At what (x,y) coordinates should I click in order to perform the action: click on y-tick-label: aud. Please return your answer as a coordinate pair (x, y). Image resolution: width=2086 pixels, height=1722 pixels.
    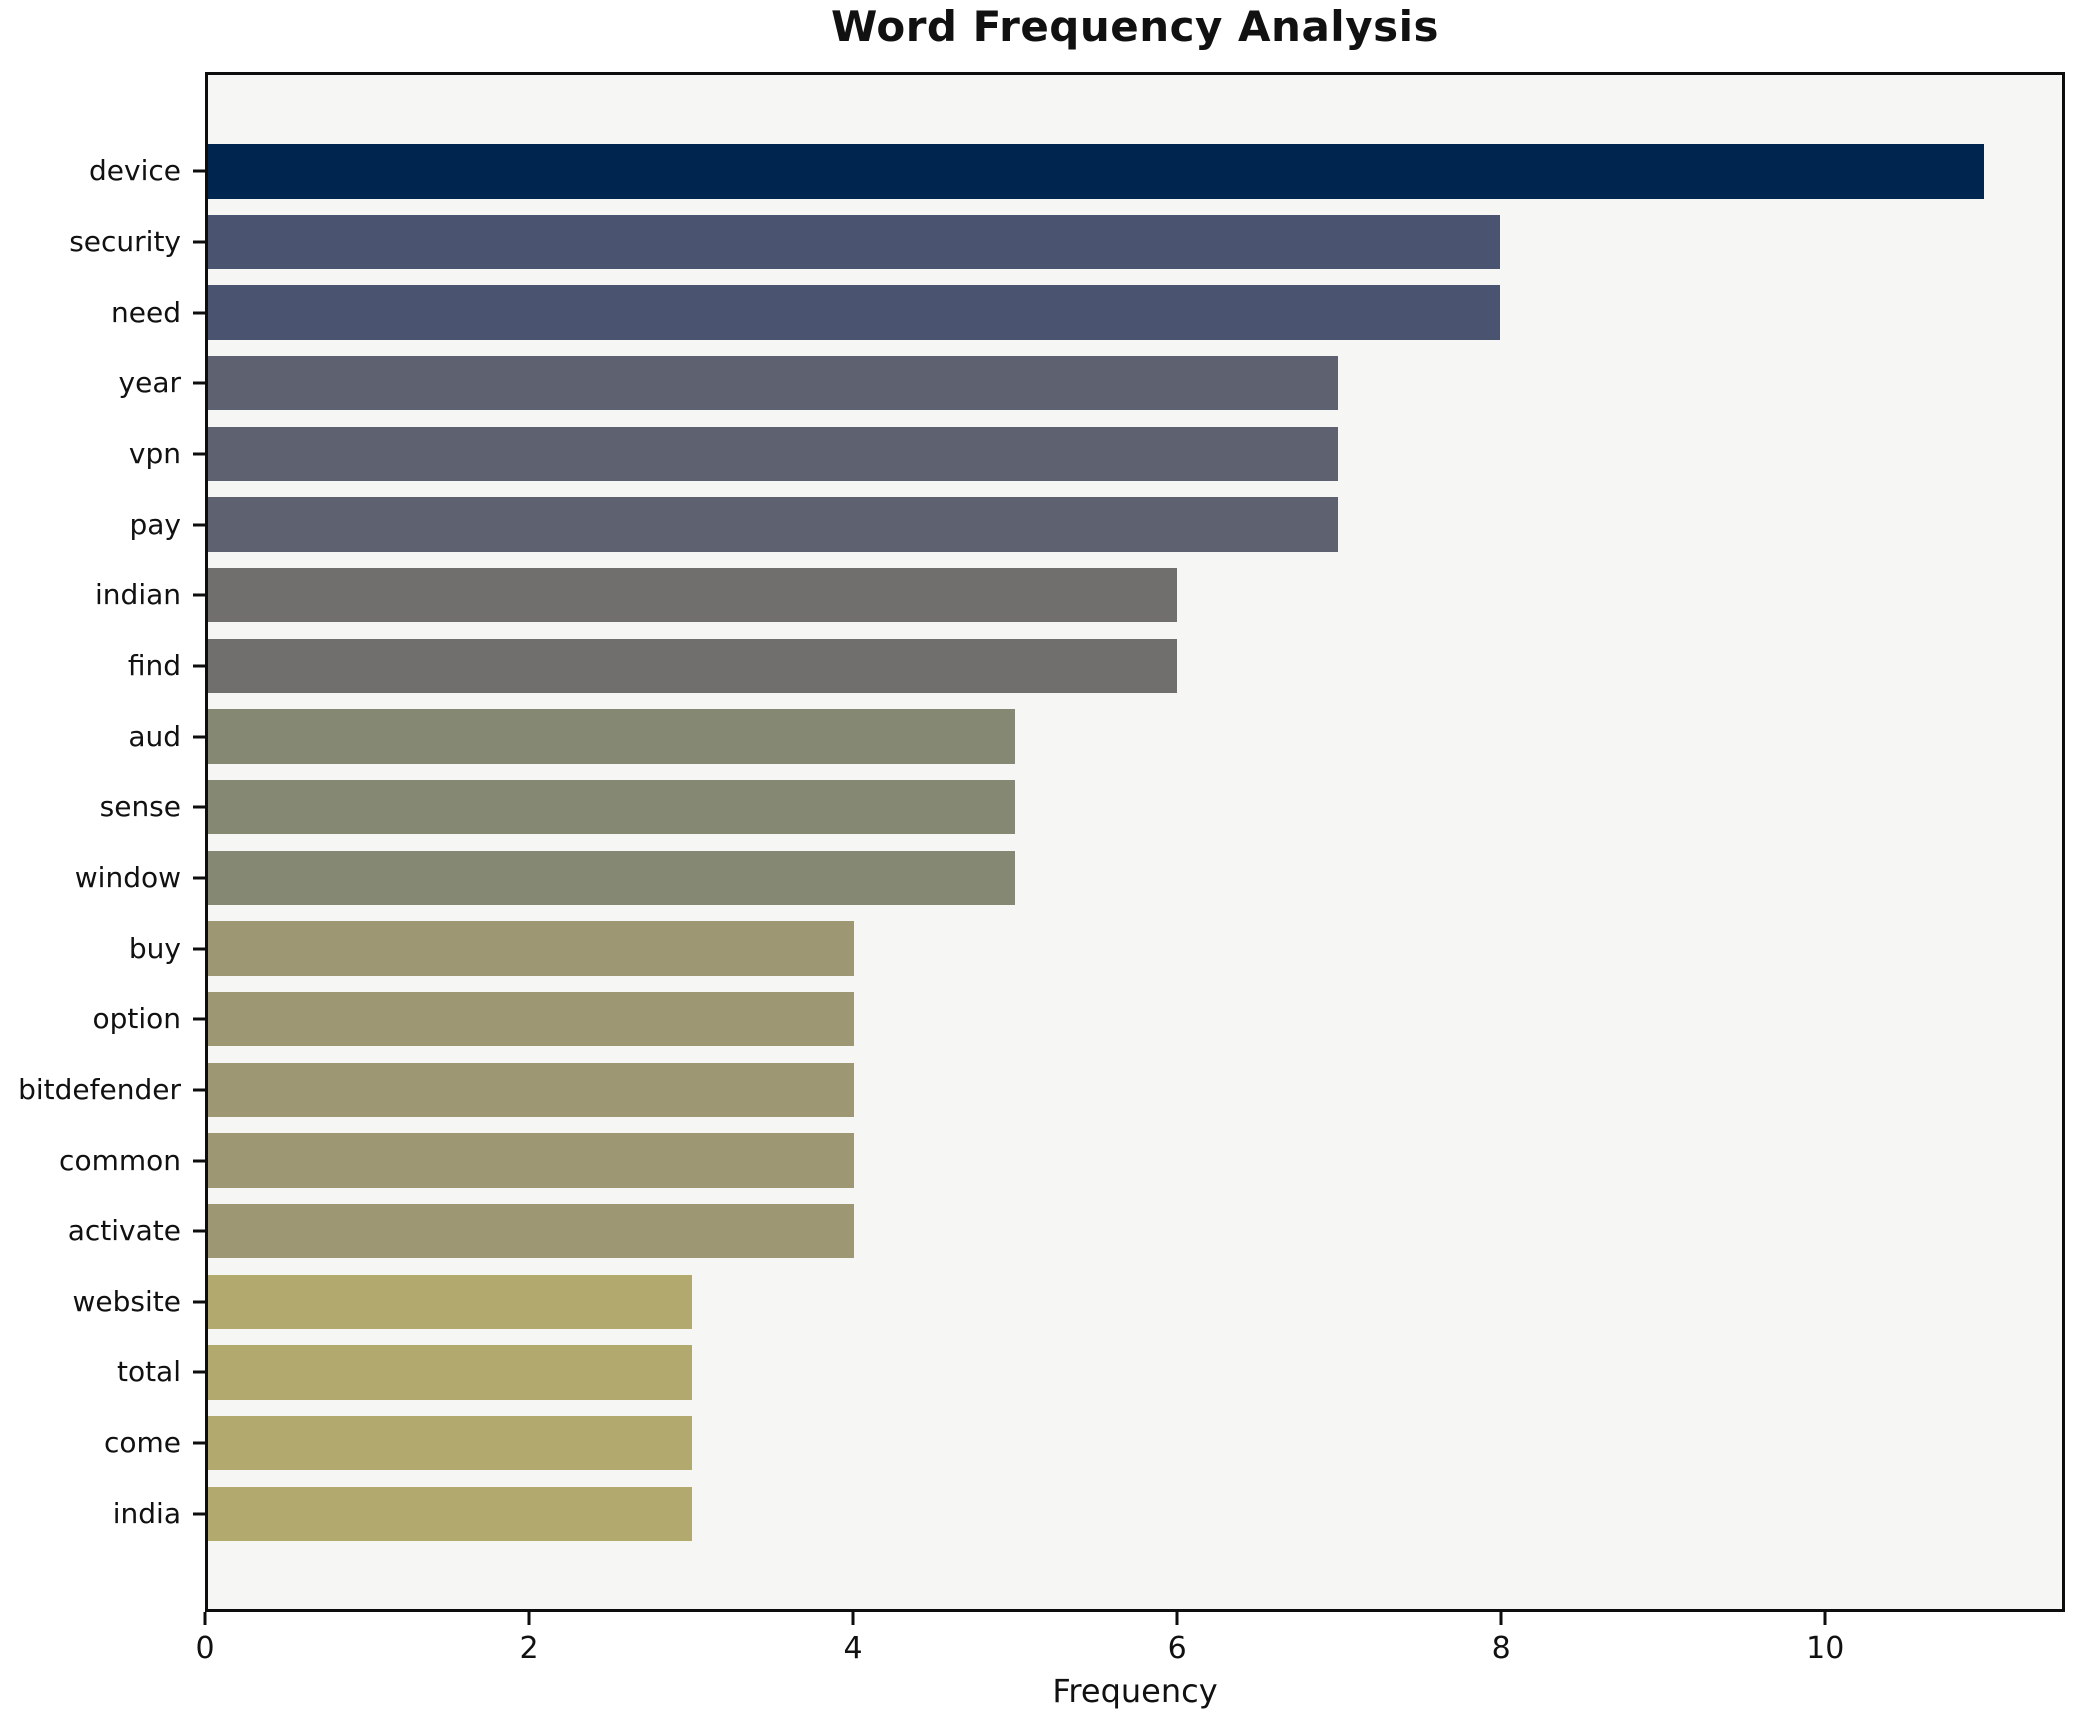
    Looking at the image, I should click on (154, 736).